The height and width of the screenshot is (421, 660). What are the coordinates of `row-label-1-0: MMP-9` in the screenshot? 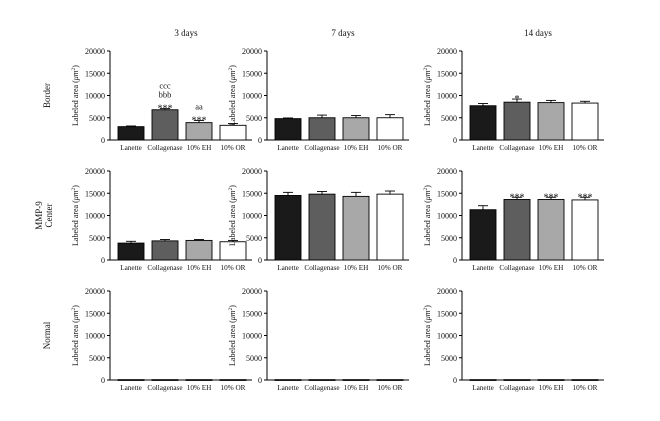 It's located at (39, 215).